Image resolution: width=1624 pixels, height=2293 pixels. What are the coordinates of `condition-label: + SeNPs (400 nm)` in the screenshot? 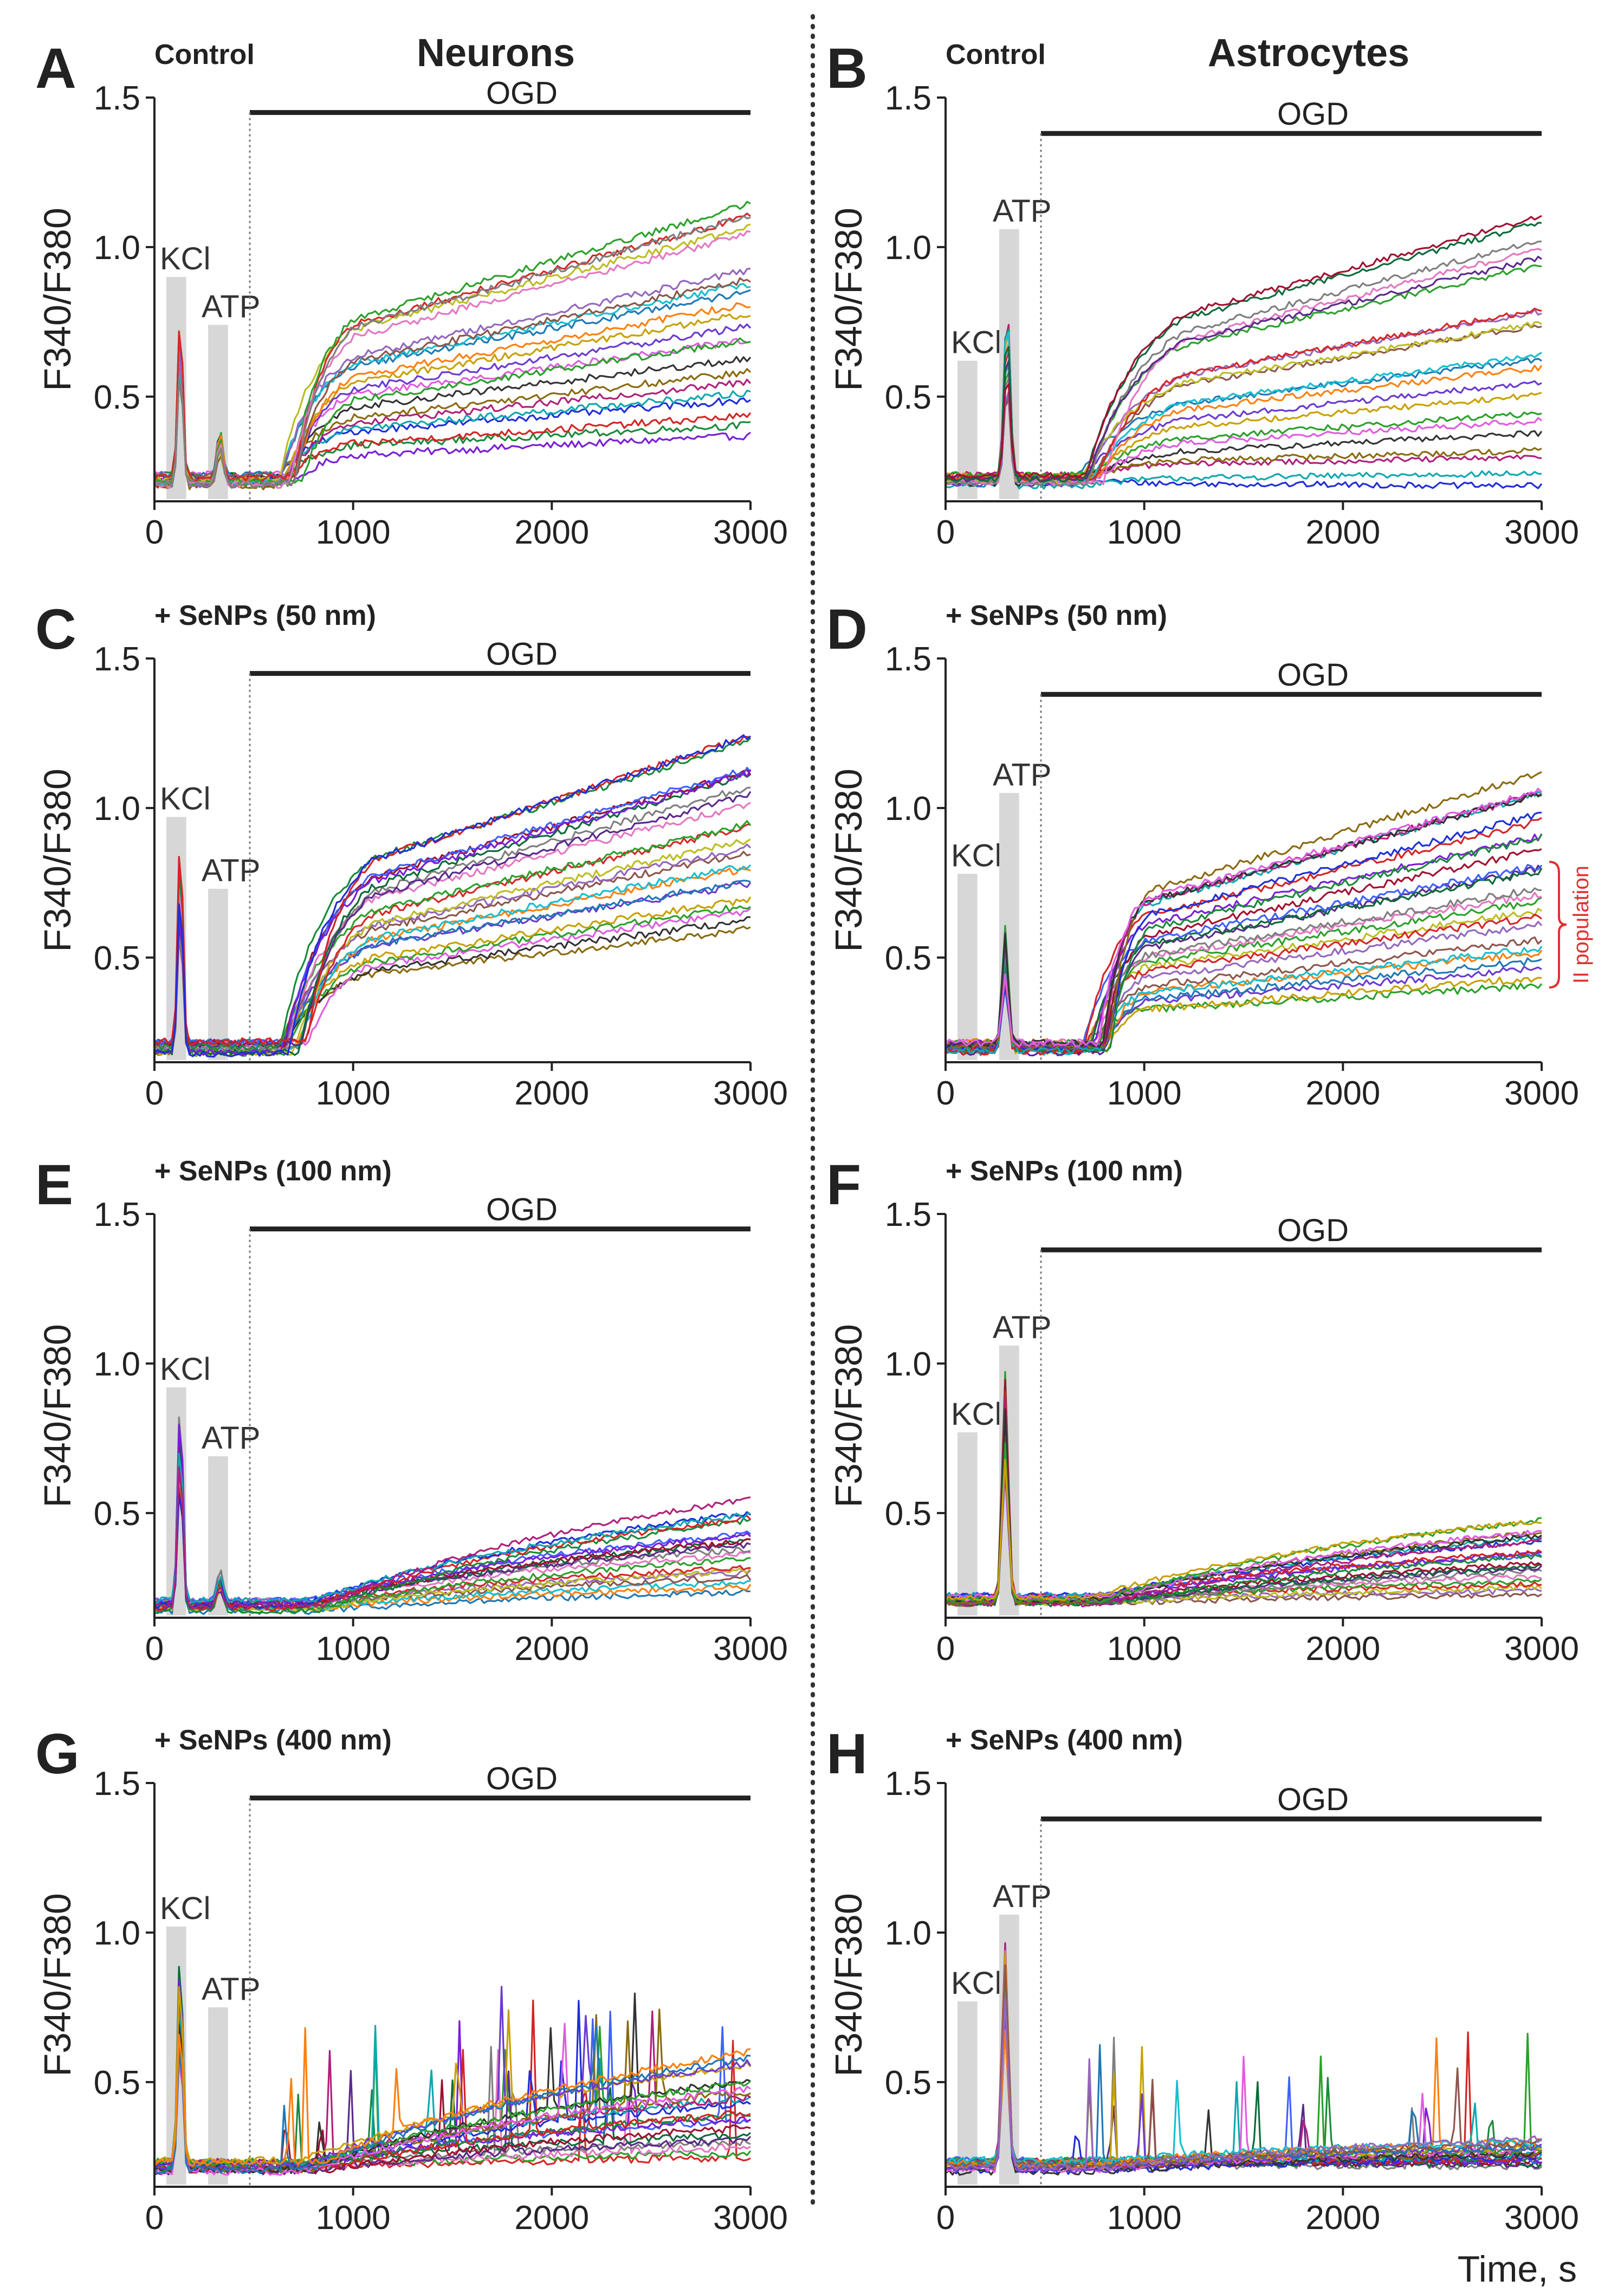 It's located at (273, 1740).